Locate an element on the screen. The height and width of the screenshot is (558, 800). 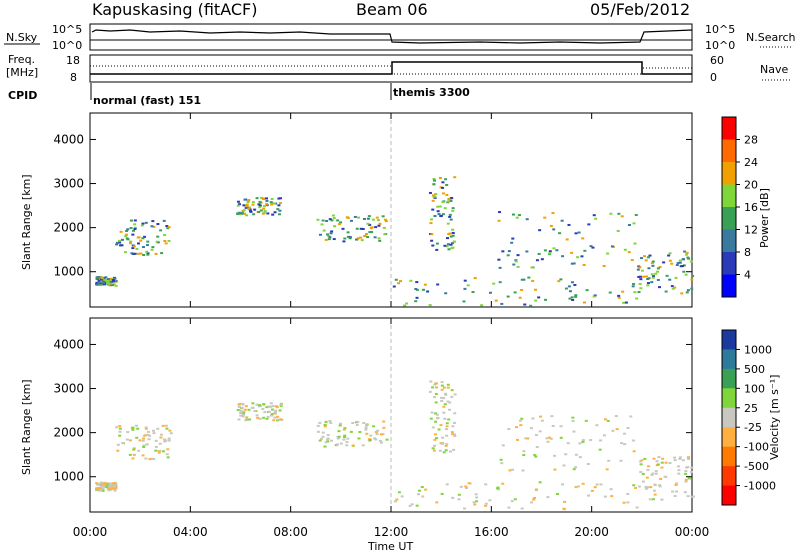
colorbar-tick-label: 20 is located at coordinates (751, 185).